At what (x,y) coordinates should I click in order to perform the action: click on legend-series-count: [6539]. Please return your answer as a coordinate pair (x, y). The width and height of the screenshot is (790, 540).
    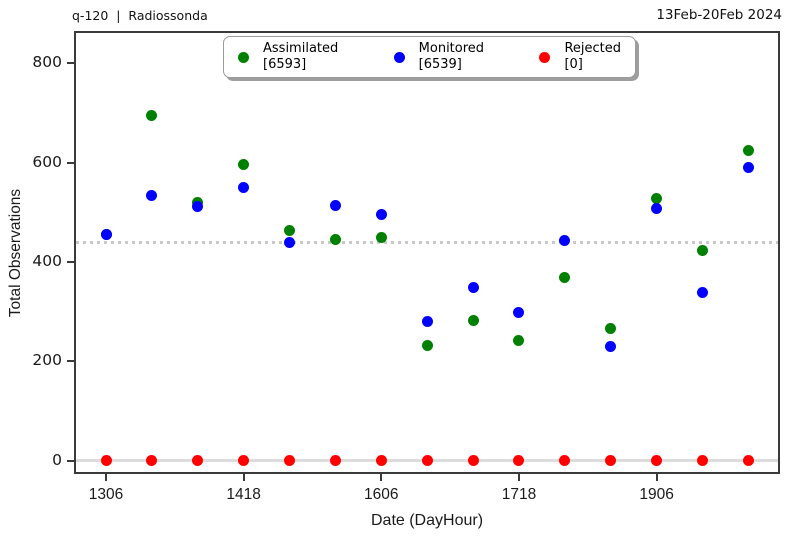
    Looking at the image, I should click on (440, 65).